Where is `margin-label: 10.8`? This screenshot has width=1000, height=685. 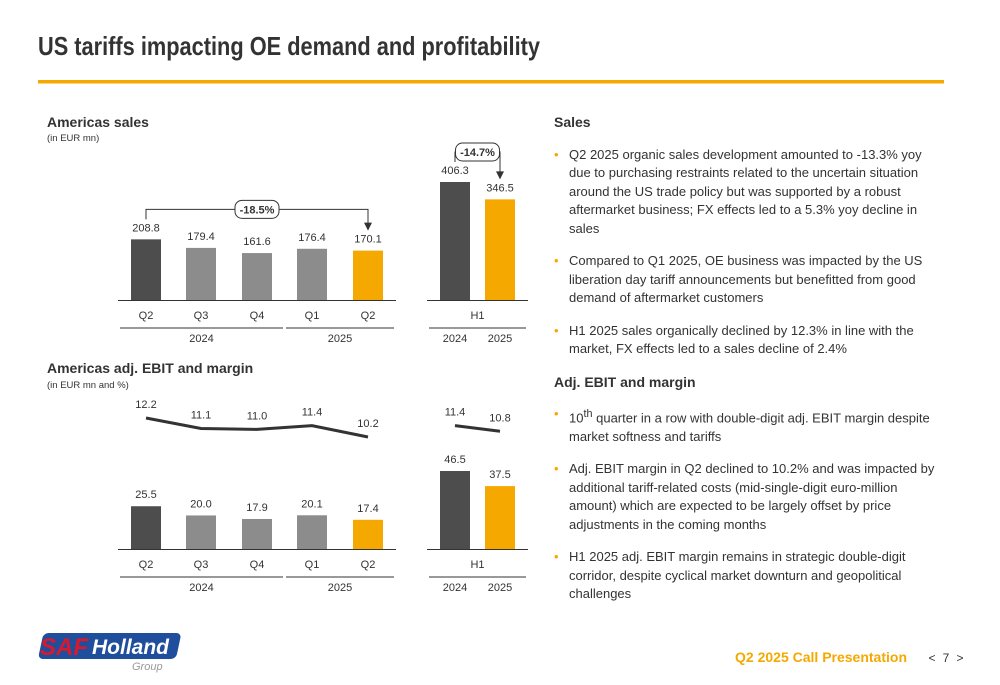 margin-label: 10.8 is located at coordinates (499, 418).